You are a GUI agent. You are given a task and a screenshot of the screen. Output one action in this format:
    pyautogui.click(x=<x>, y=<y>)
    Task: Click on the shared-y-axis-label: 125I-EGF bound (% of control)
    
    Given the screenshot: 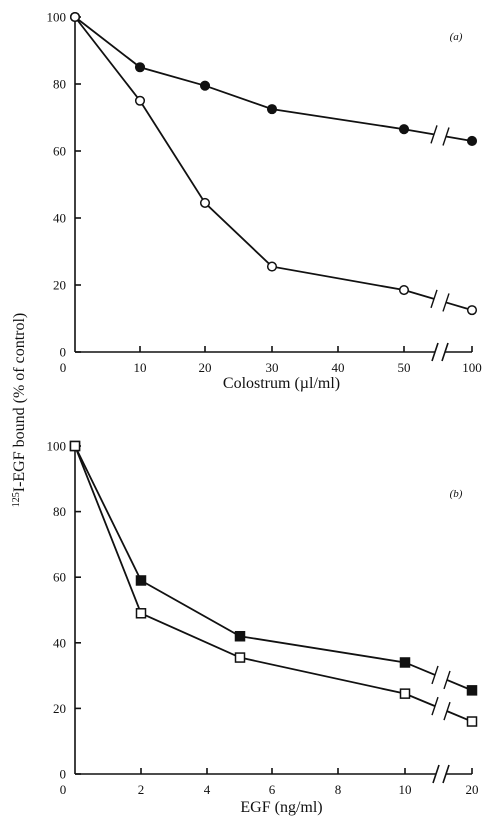 What is the action you would take?
    pyautogui.click(x=19, y=410)
    